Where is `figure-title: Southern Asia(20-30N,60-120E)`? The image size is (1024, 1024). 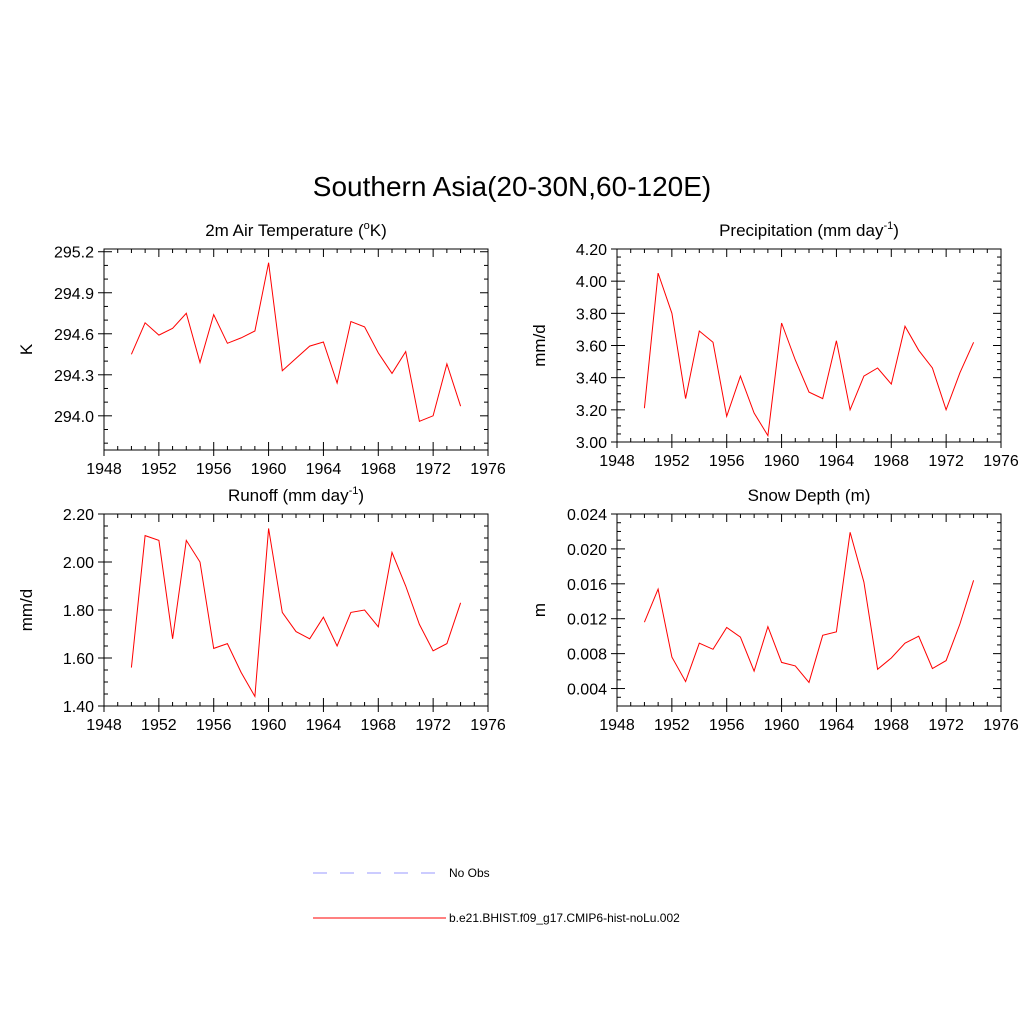 figure-title: Southern Asia(20-30N,60-120E) is located at coordinates (512, 186).